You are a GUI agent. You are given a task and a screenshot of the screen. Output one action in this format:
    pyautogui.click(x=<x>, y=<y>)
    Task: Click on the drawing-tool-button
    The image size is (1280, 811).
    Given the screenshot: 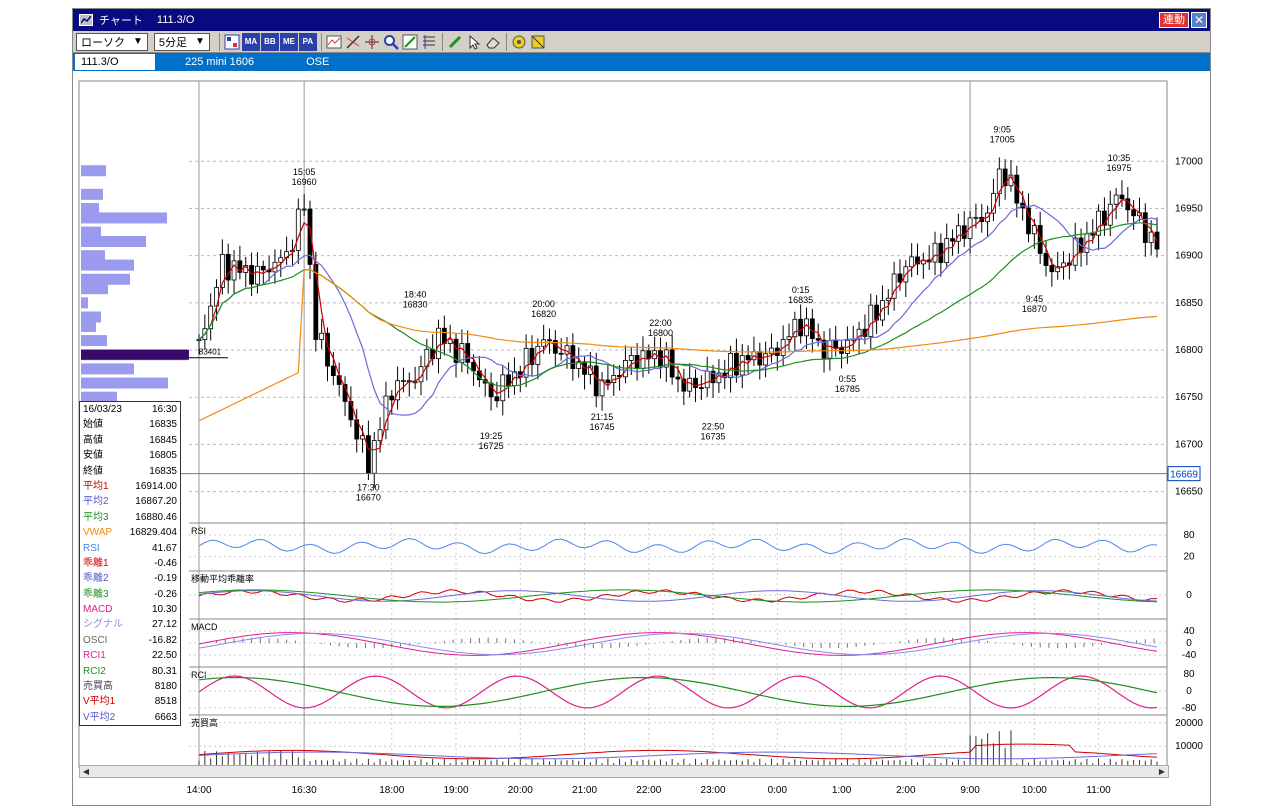 What is the action you would take?
    pyautogui.click(x=410, y=42)
    